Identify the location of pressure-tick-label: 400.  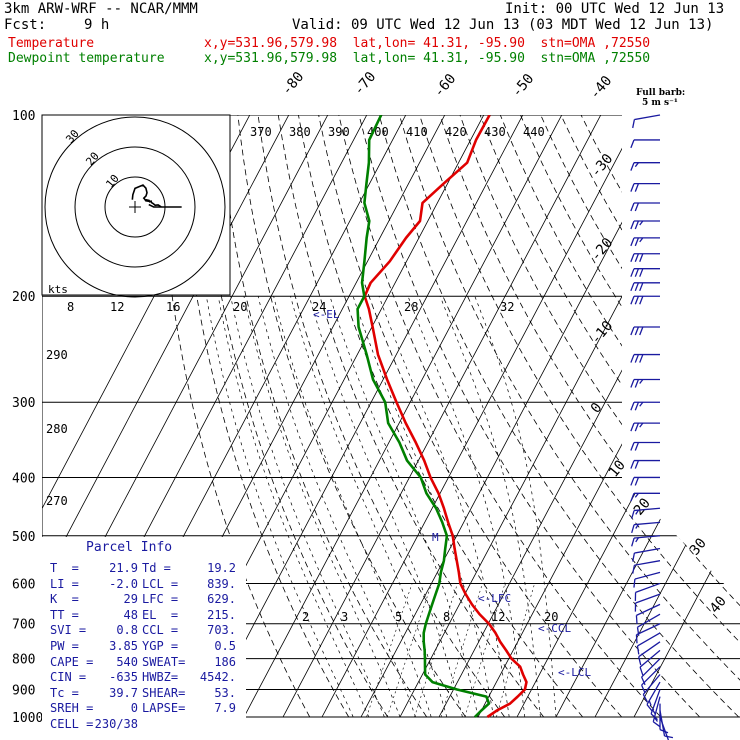
(23, 478).